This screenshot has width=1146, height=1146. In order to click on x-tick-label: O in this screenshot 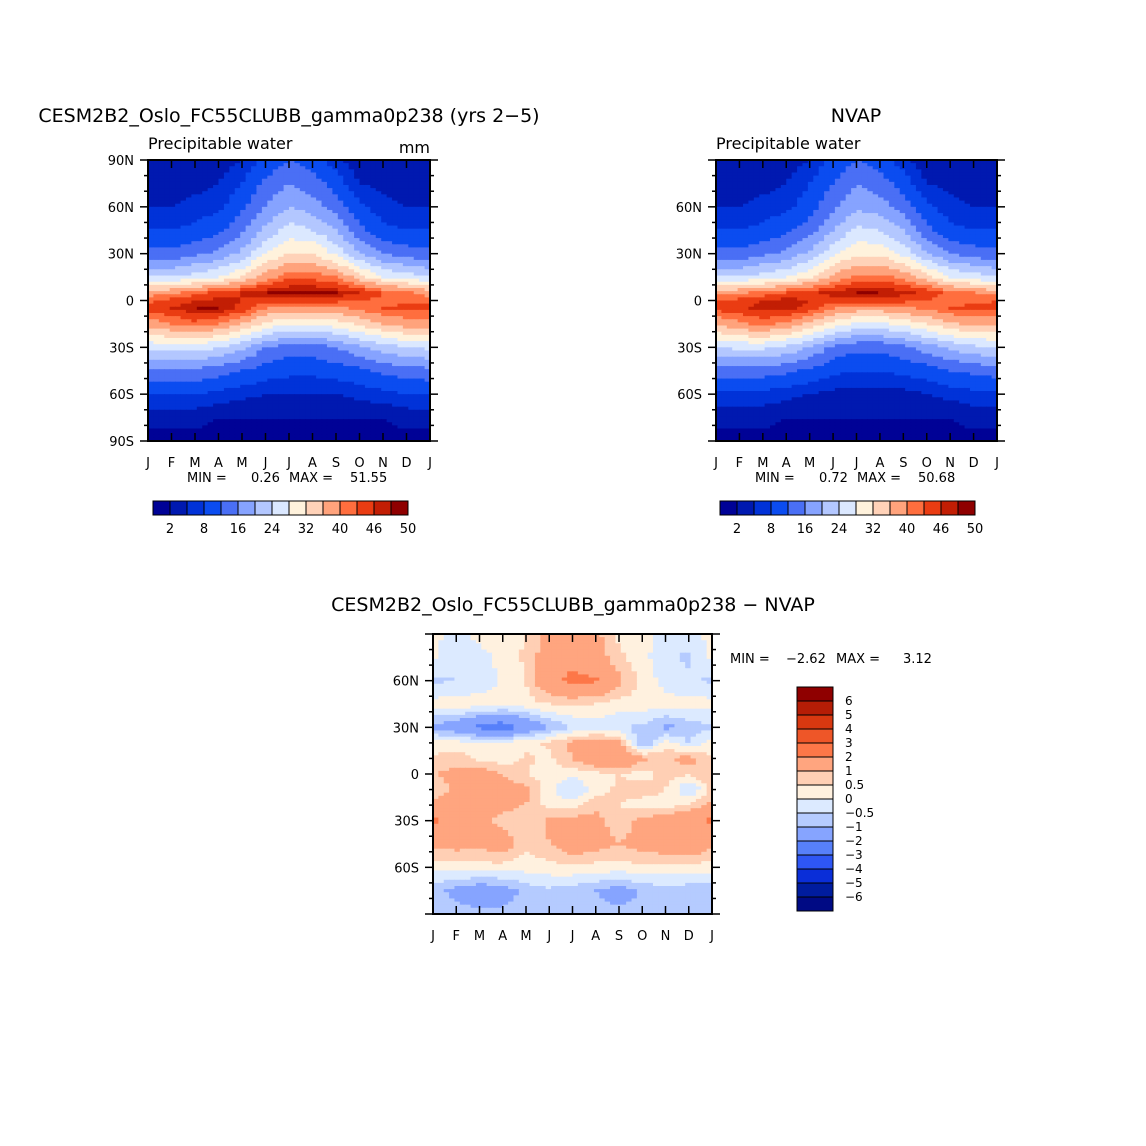, I will do `click(359, 463)`.